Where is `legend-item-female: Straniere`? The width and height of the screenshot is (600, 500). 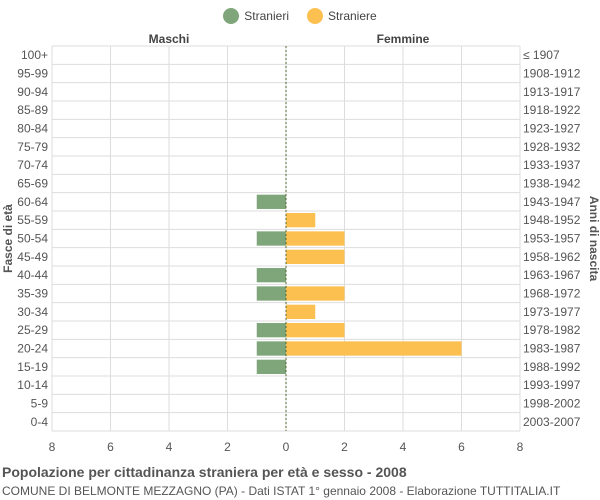
legend-item-female: Straniere is located at coordinates (341, 16).